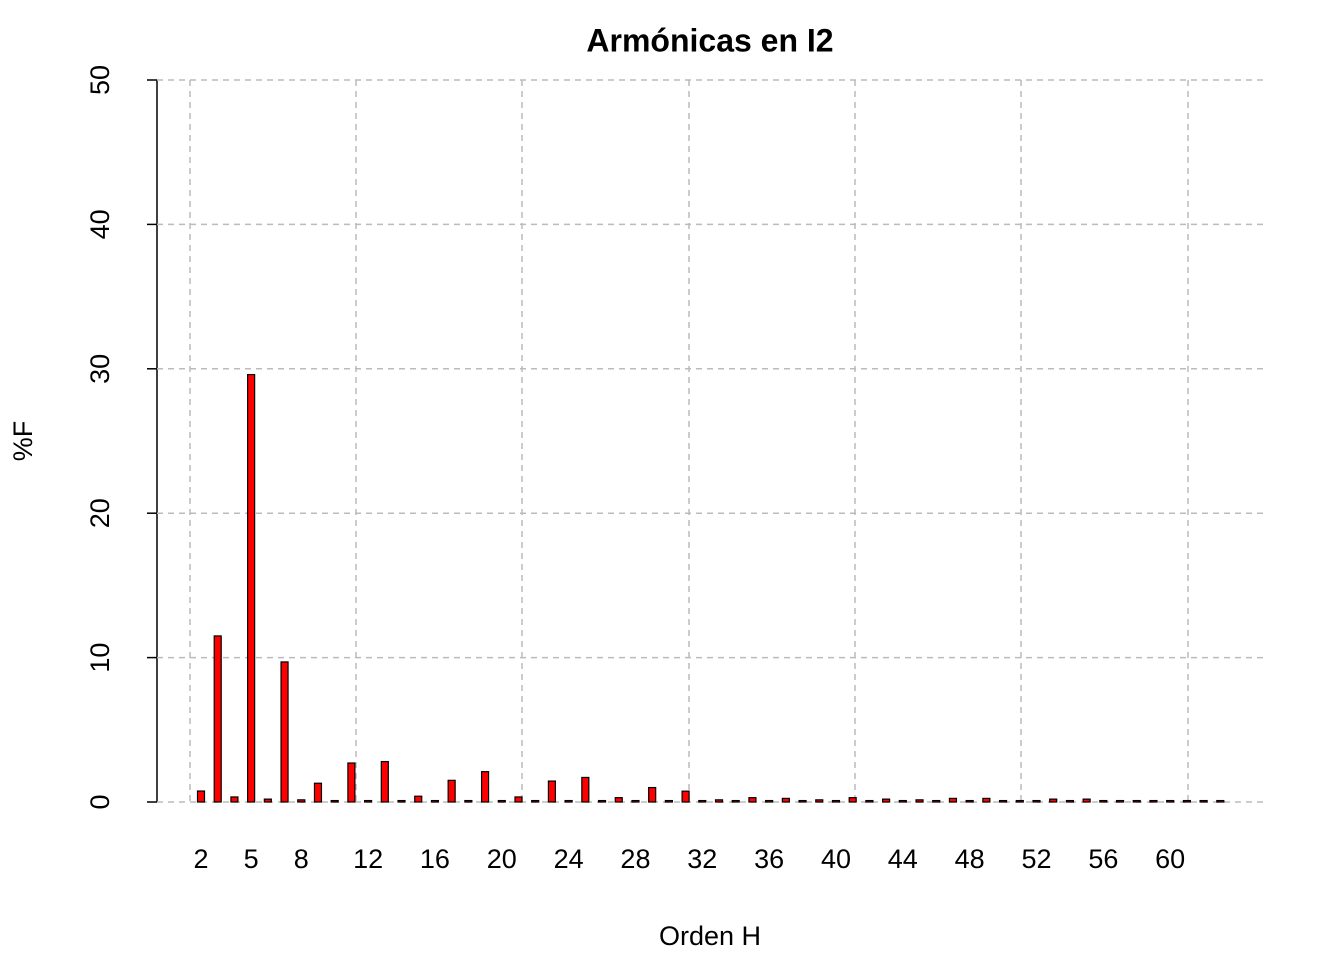 The height and width of the screenshot is (960, 1344). Describe the element at coordinates (100, 80) in the screenshot. I see `y-tick-label: 50` at that location.